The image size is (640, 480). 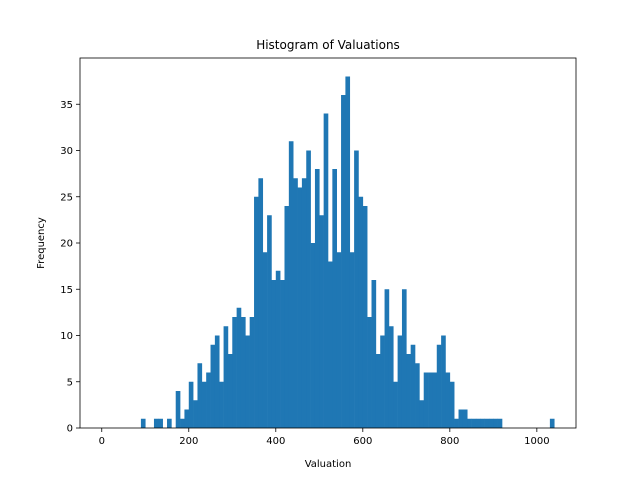 I want to click on x-tick-label: 400, so click(x=275, y=441).